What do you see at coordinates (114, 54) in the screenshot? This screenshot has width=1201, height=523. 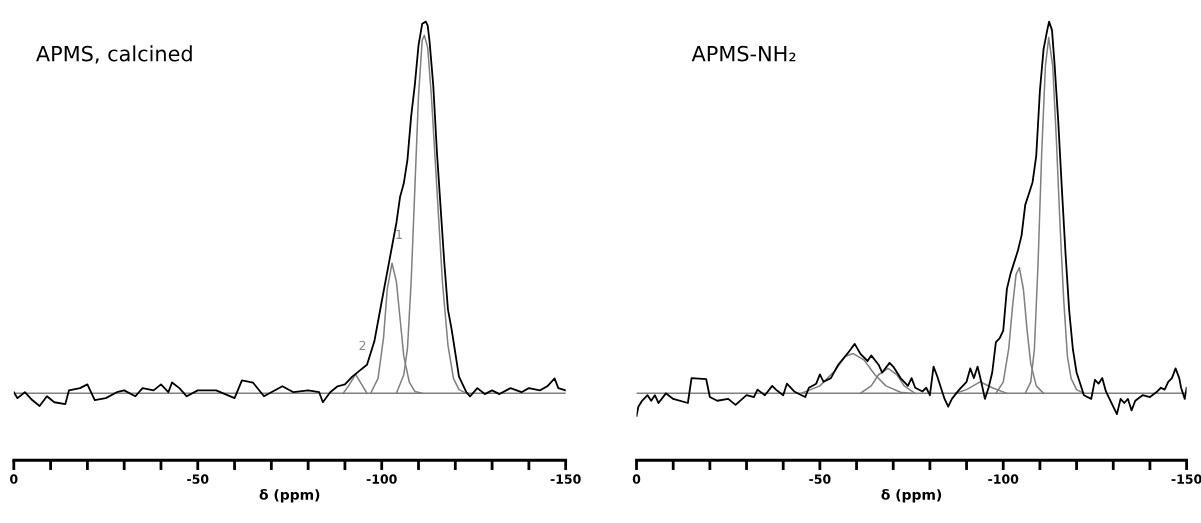 I see `text: APMS, calcined` at bounding box center [114, 54].